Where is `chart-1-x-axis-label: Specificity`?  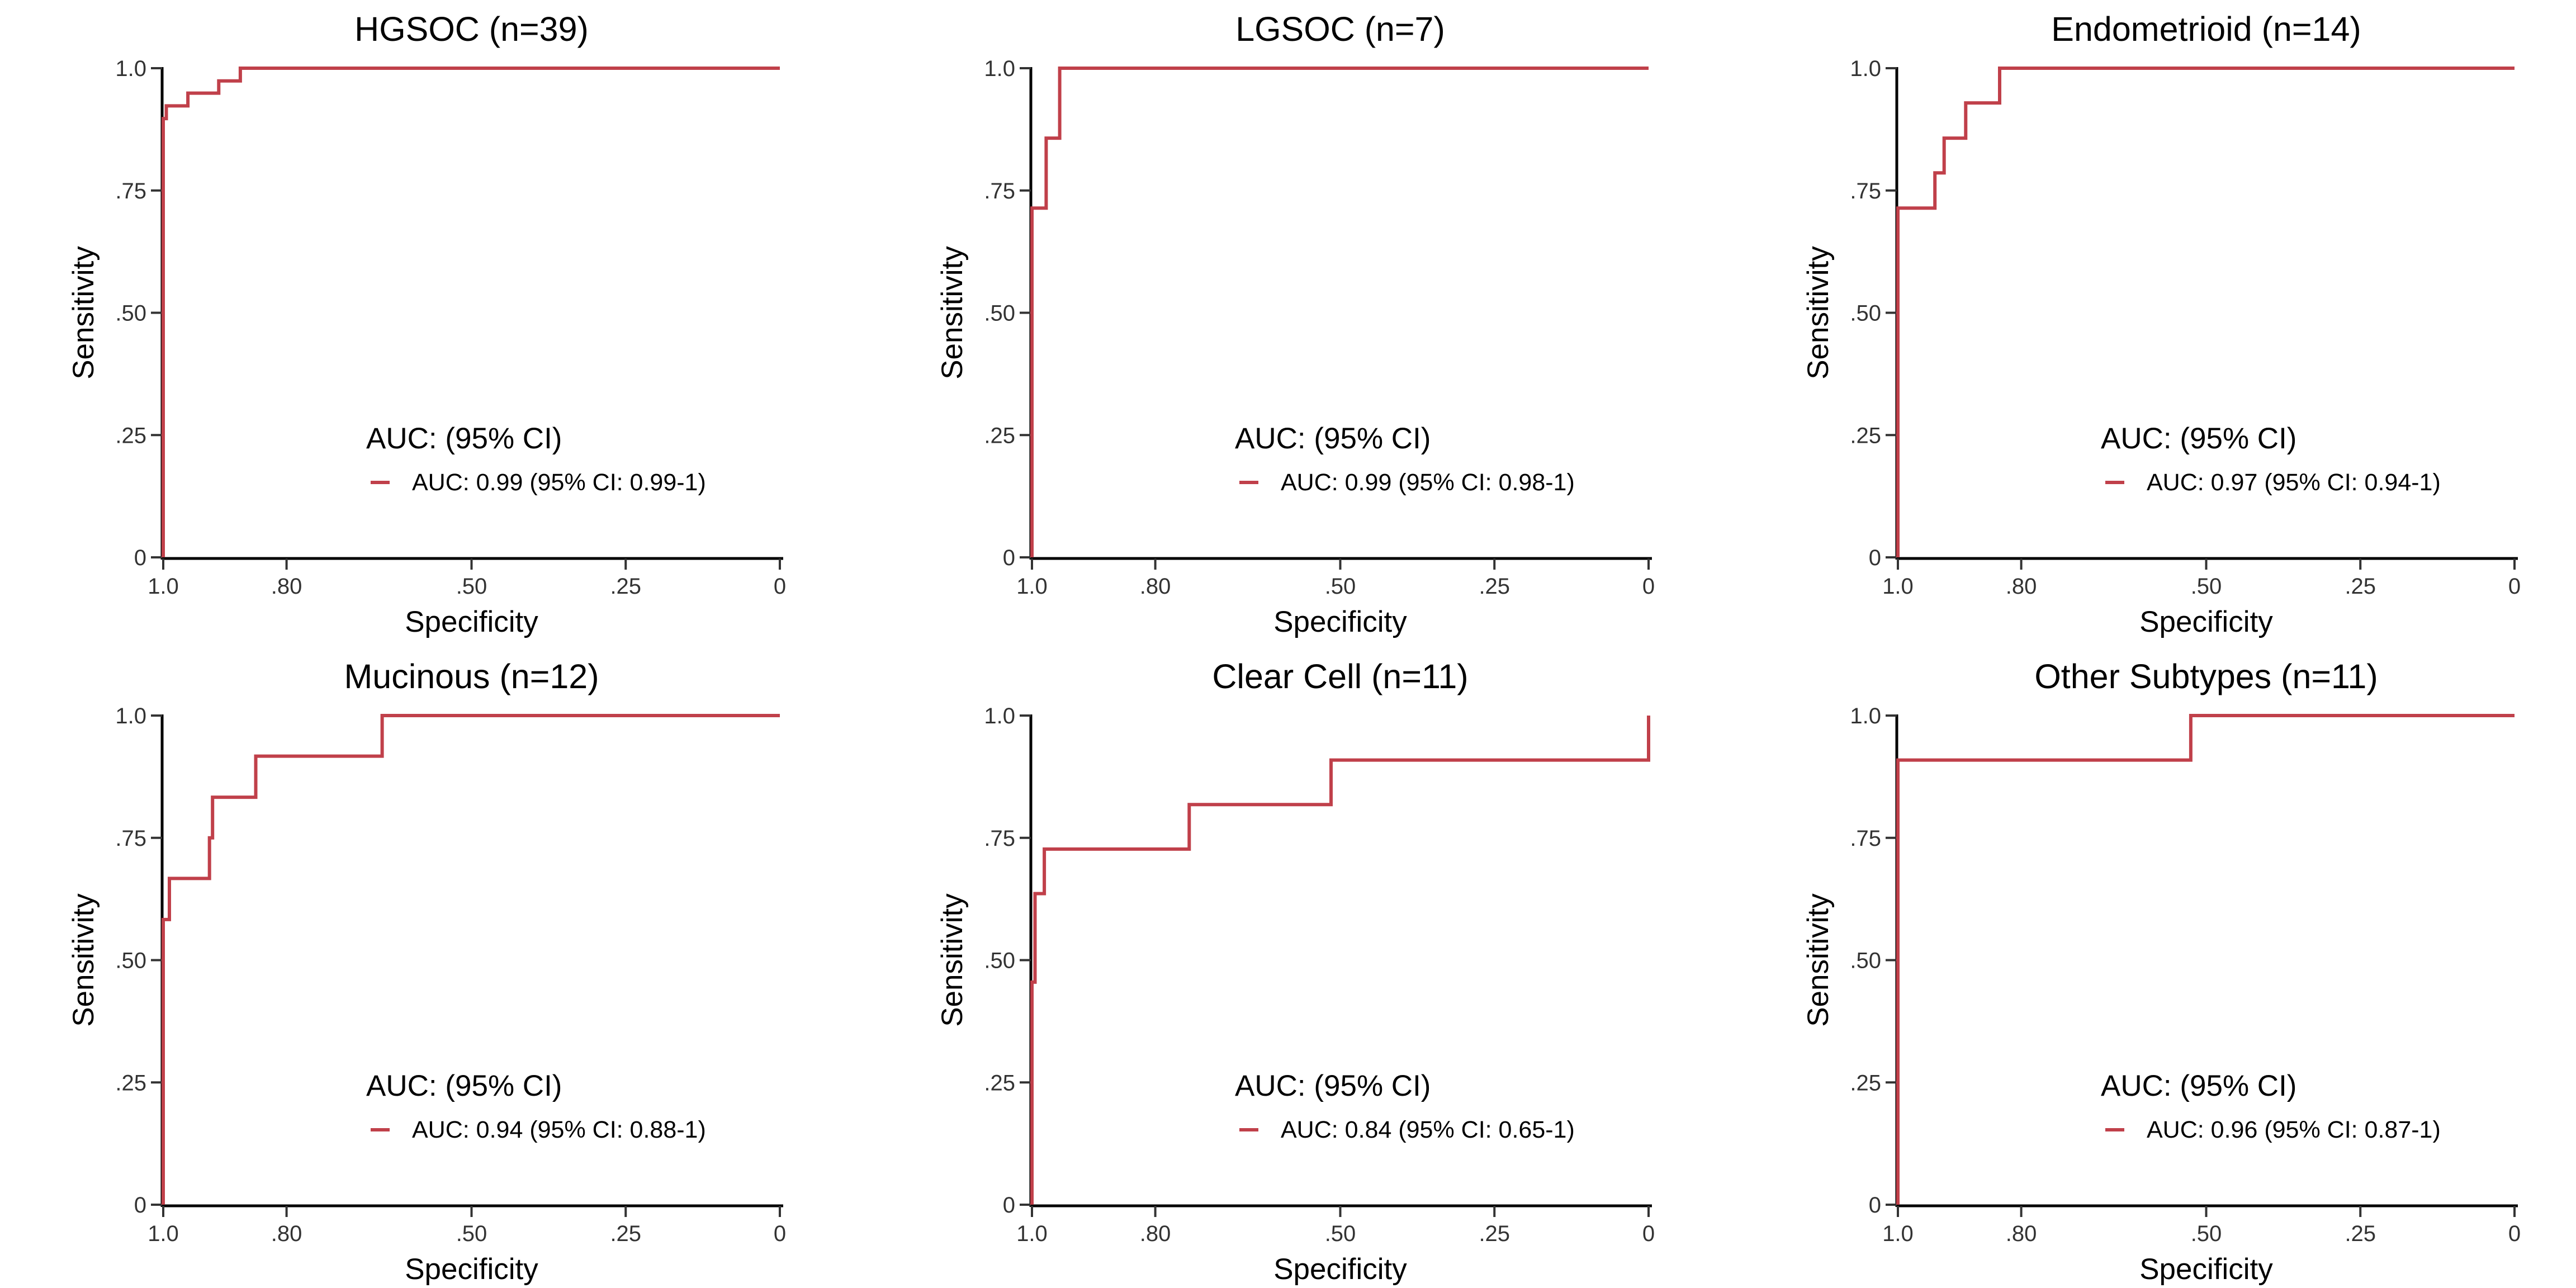
chart-1-x-axis-label: Specificity is located at coordinates (1340, 621).